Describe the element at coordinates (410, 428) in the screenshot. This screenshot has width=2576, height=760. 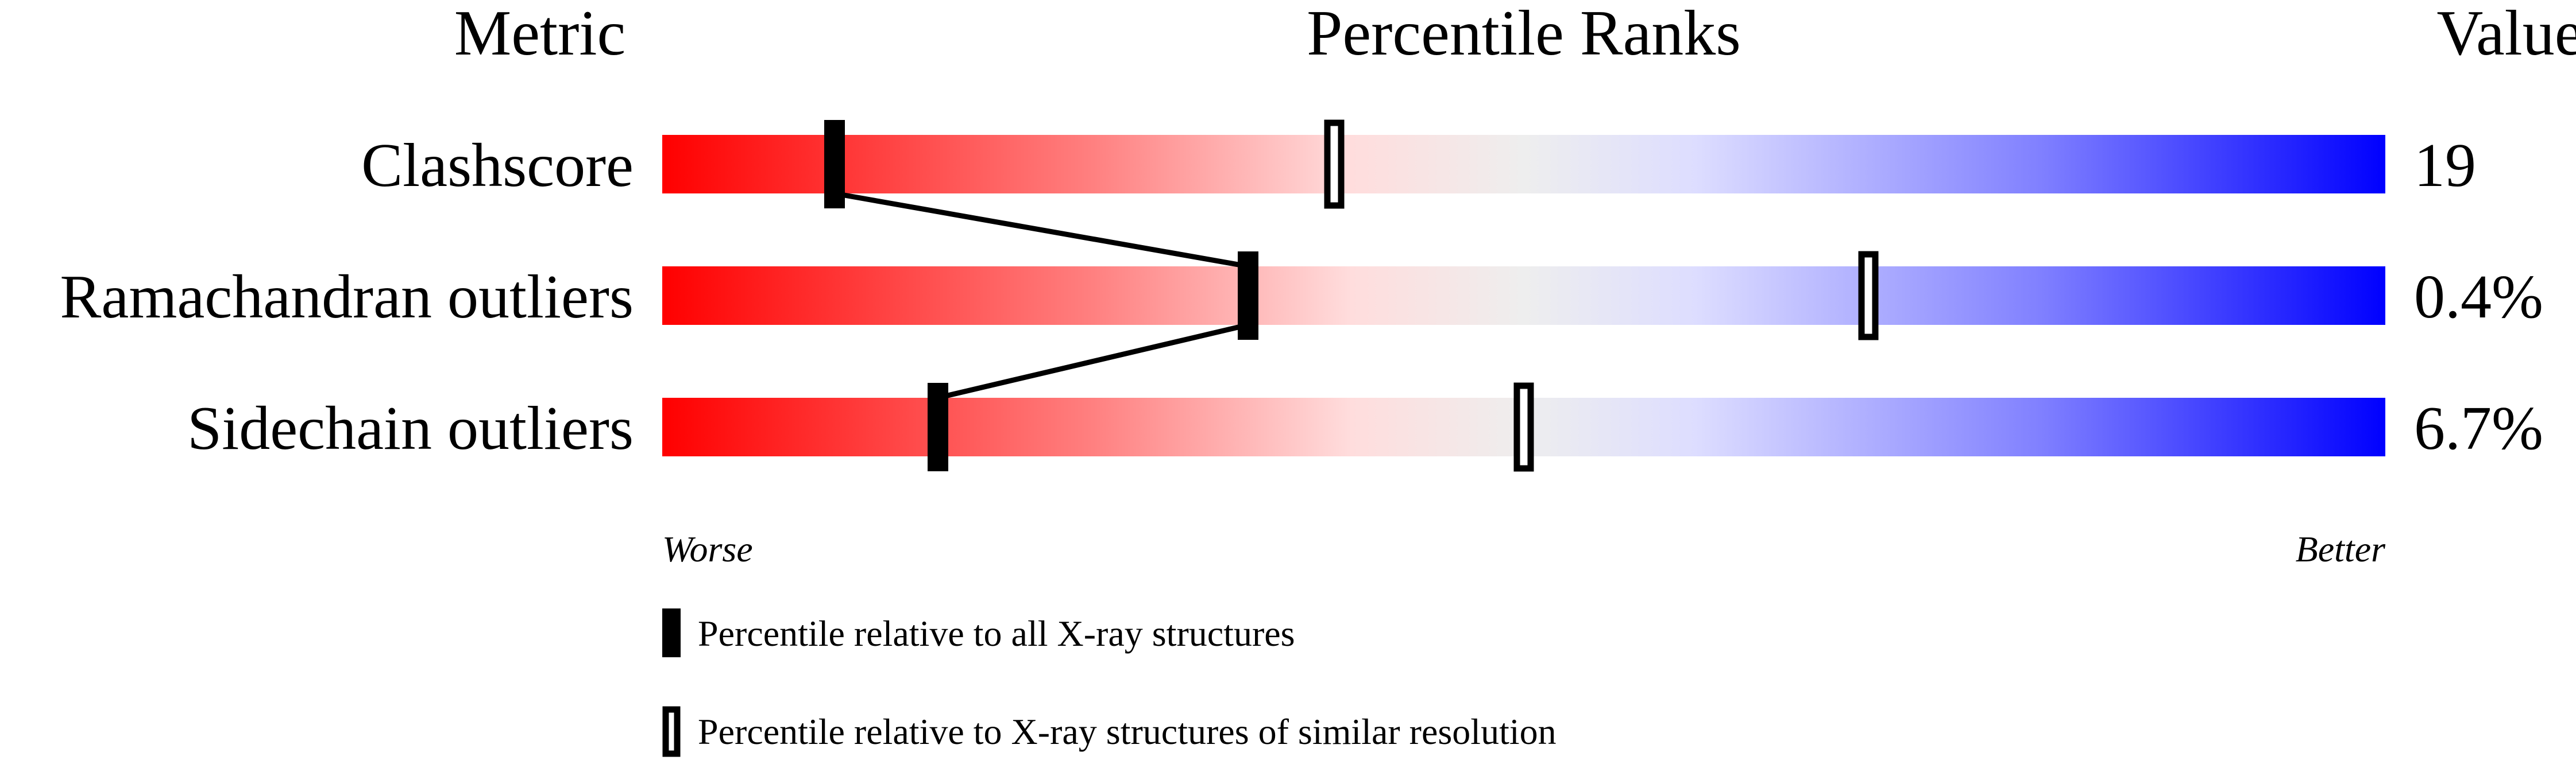
I see `metric-label: Sidechain outliers` at that location.